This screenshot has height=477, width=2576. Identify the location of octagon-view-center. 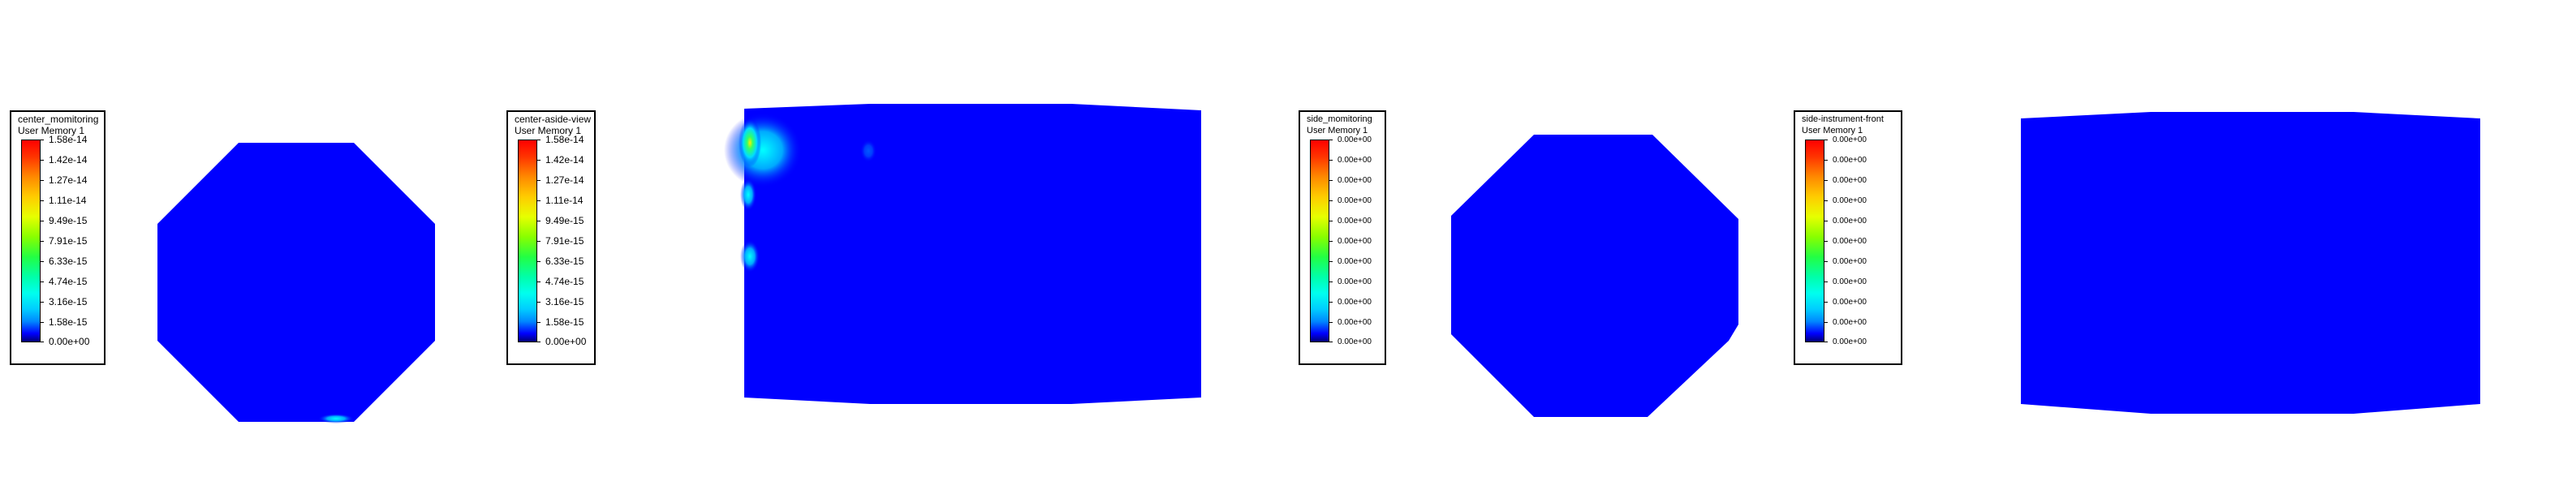
(296, 283).